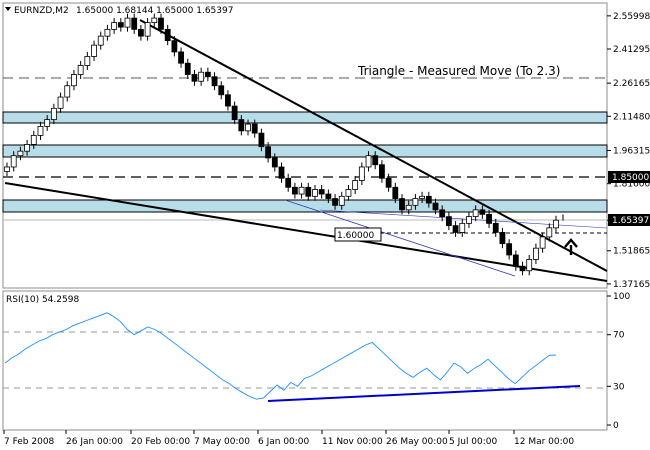 The height and width of the screenshot is (450, 650). I want to click on resistance-band-upper, so click(305, 117).